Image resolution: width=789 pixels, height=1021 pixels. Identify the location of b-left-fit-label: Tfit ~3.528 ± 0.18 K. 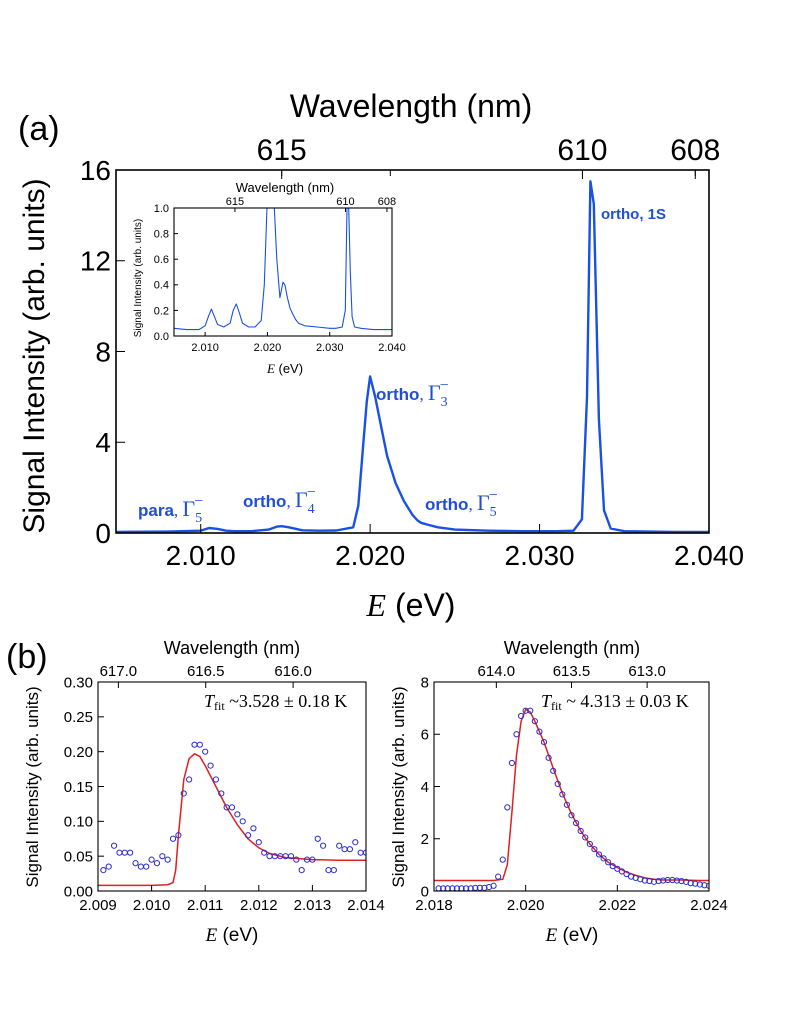
(275, 702).